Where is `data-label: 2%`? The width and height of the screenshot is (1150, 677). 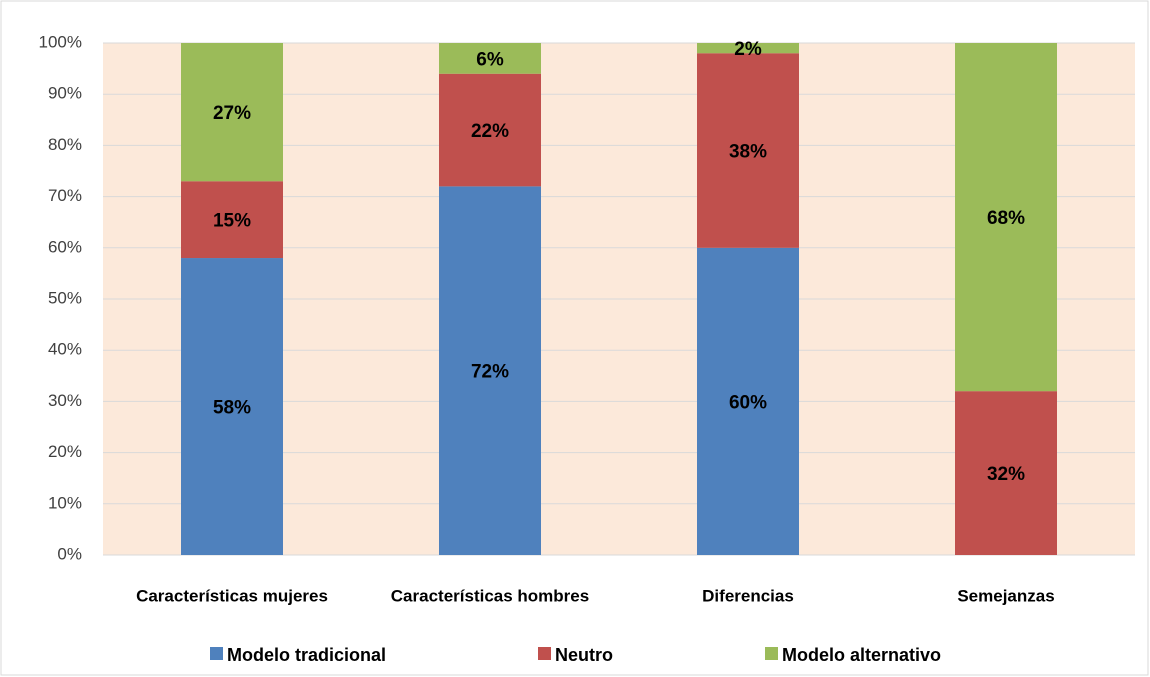
data-label: 2% is located at coordinates (748, 49).